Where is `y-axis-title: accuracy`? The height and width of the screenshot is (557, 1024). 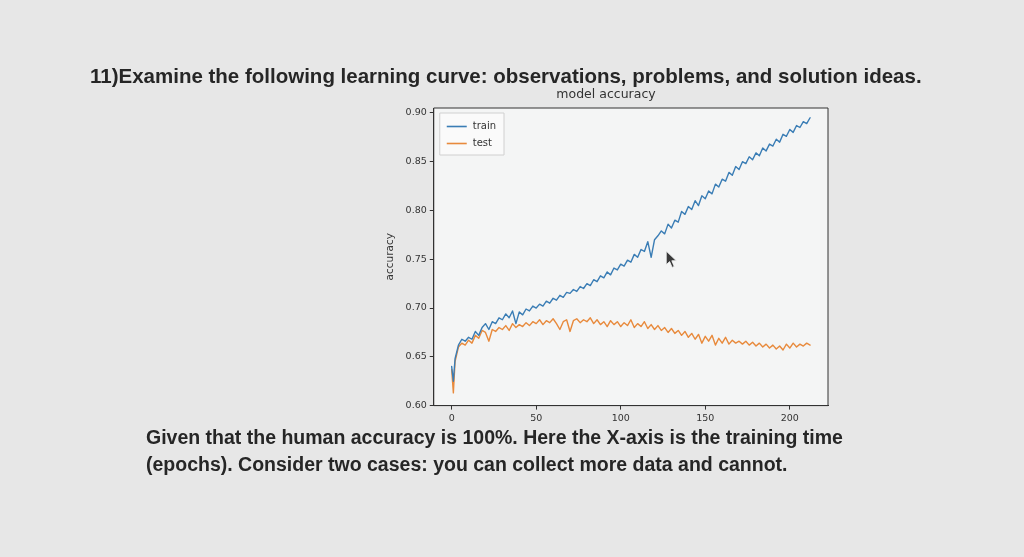 y-axis-title: accuracy is located at coordinates (389, 257).